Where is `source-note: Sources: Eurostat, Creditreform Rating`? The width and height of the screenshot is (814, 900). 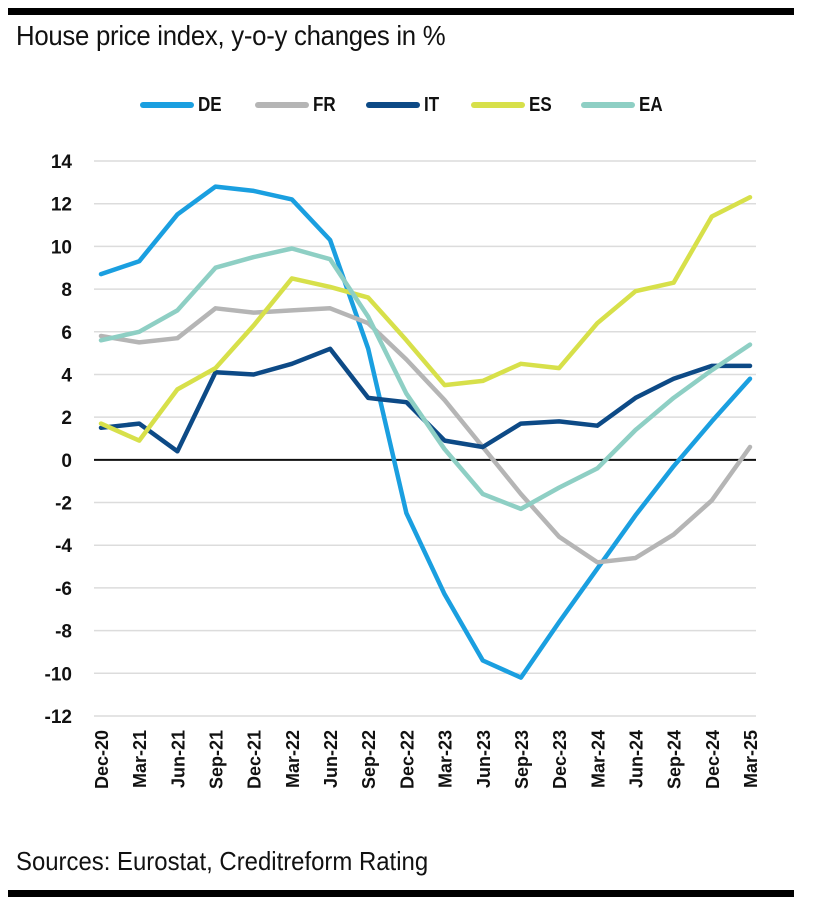 source-note: Sources: Eurostat, Creditreform Rating is located at coordinates (222, 861).